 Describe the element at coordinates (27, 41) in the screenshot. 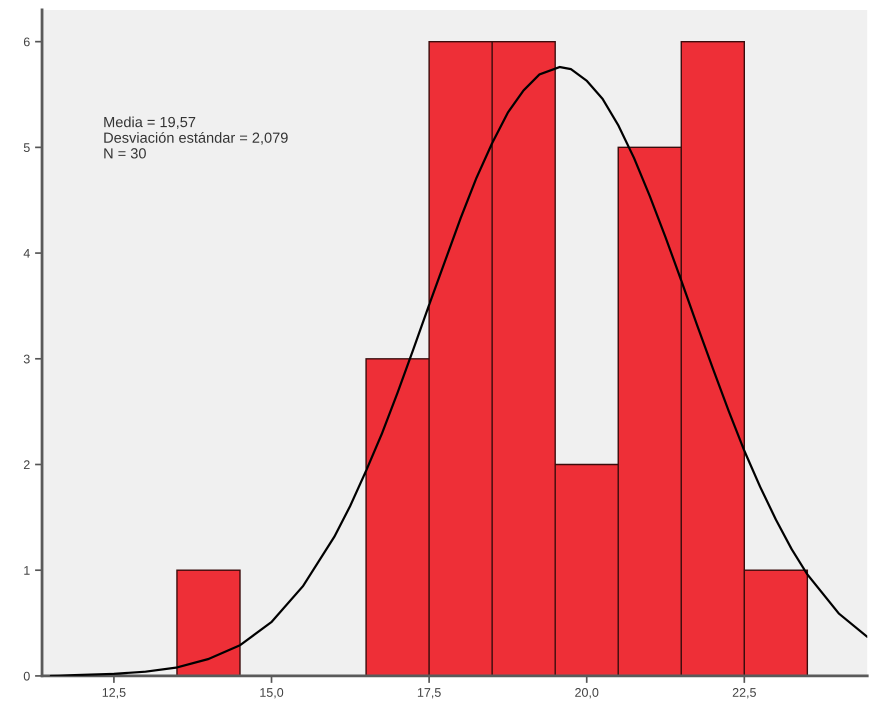

I see `y-tick-label: 6` at that location.